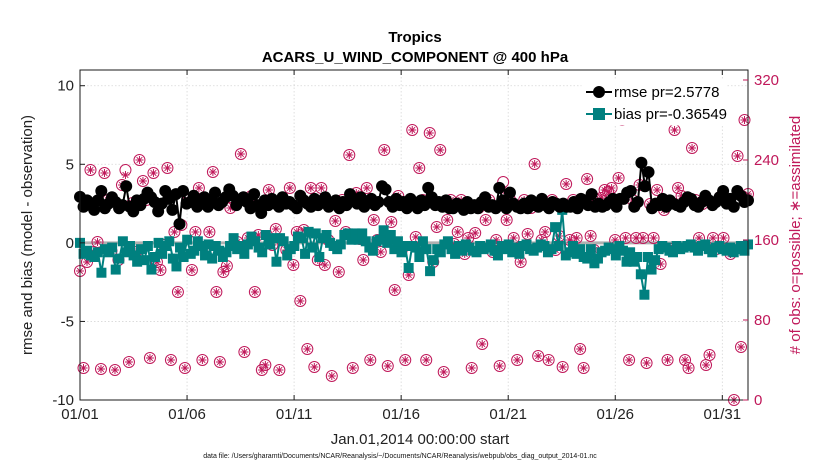 The image size is (830, 470). What do you see at coordinates (599, 114) in the screenshot?
I see `legend-bias-marker` at bounding box center [599, 114].